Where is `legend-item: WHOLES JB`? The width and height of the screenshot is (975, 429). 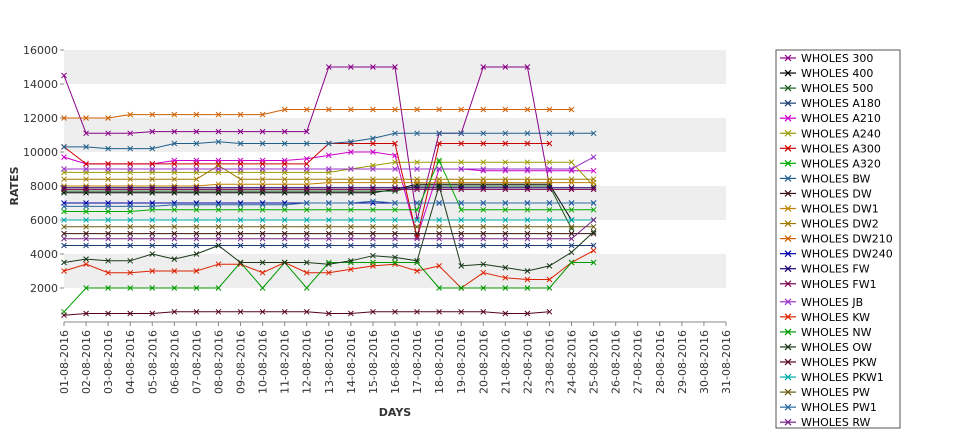 legend-item: WHOLES JB is located at coordinates (821, 302).